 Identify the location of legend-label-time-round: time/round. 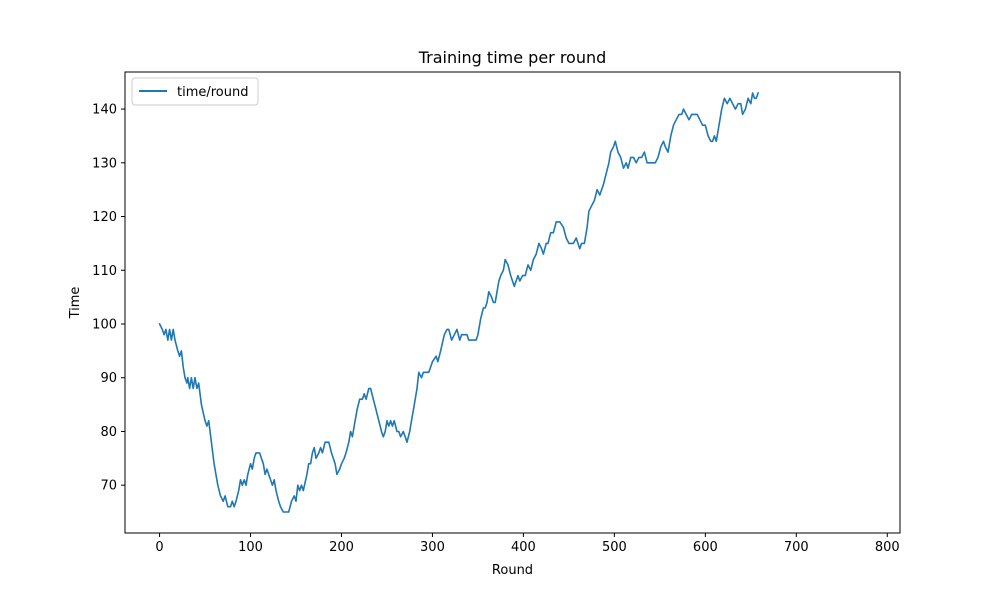
(213, 92).